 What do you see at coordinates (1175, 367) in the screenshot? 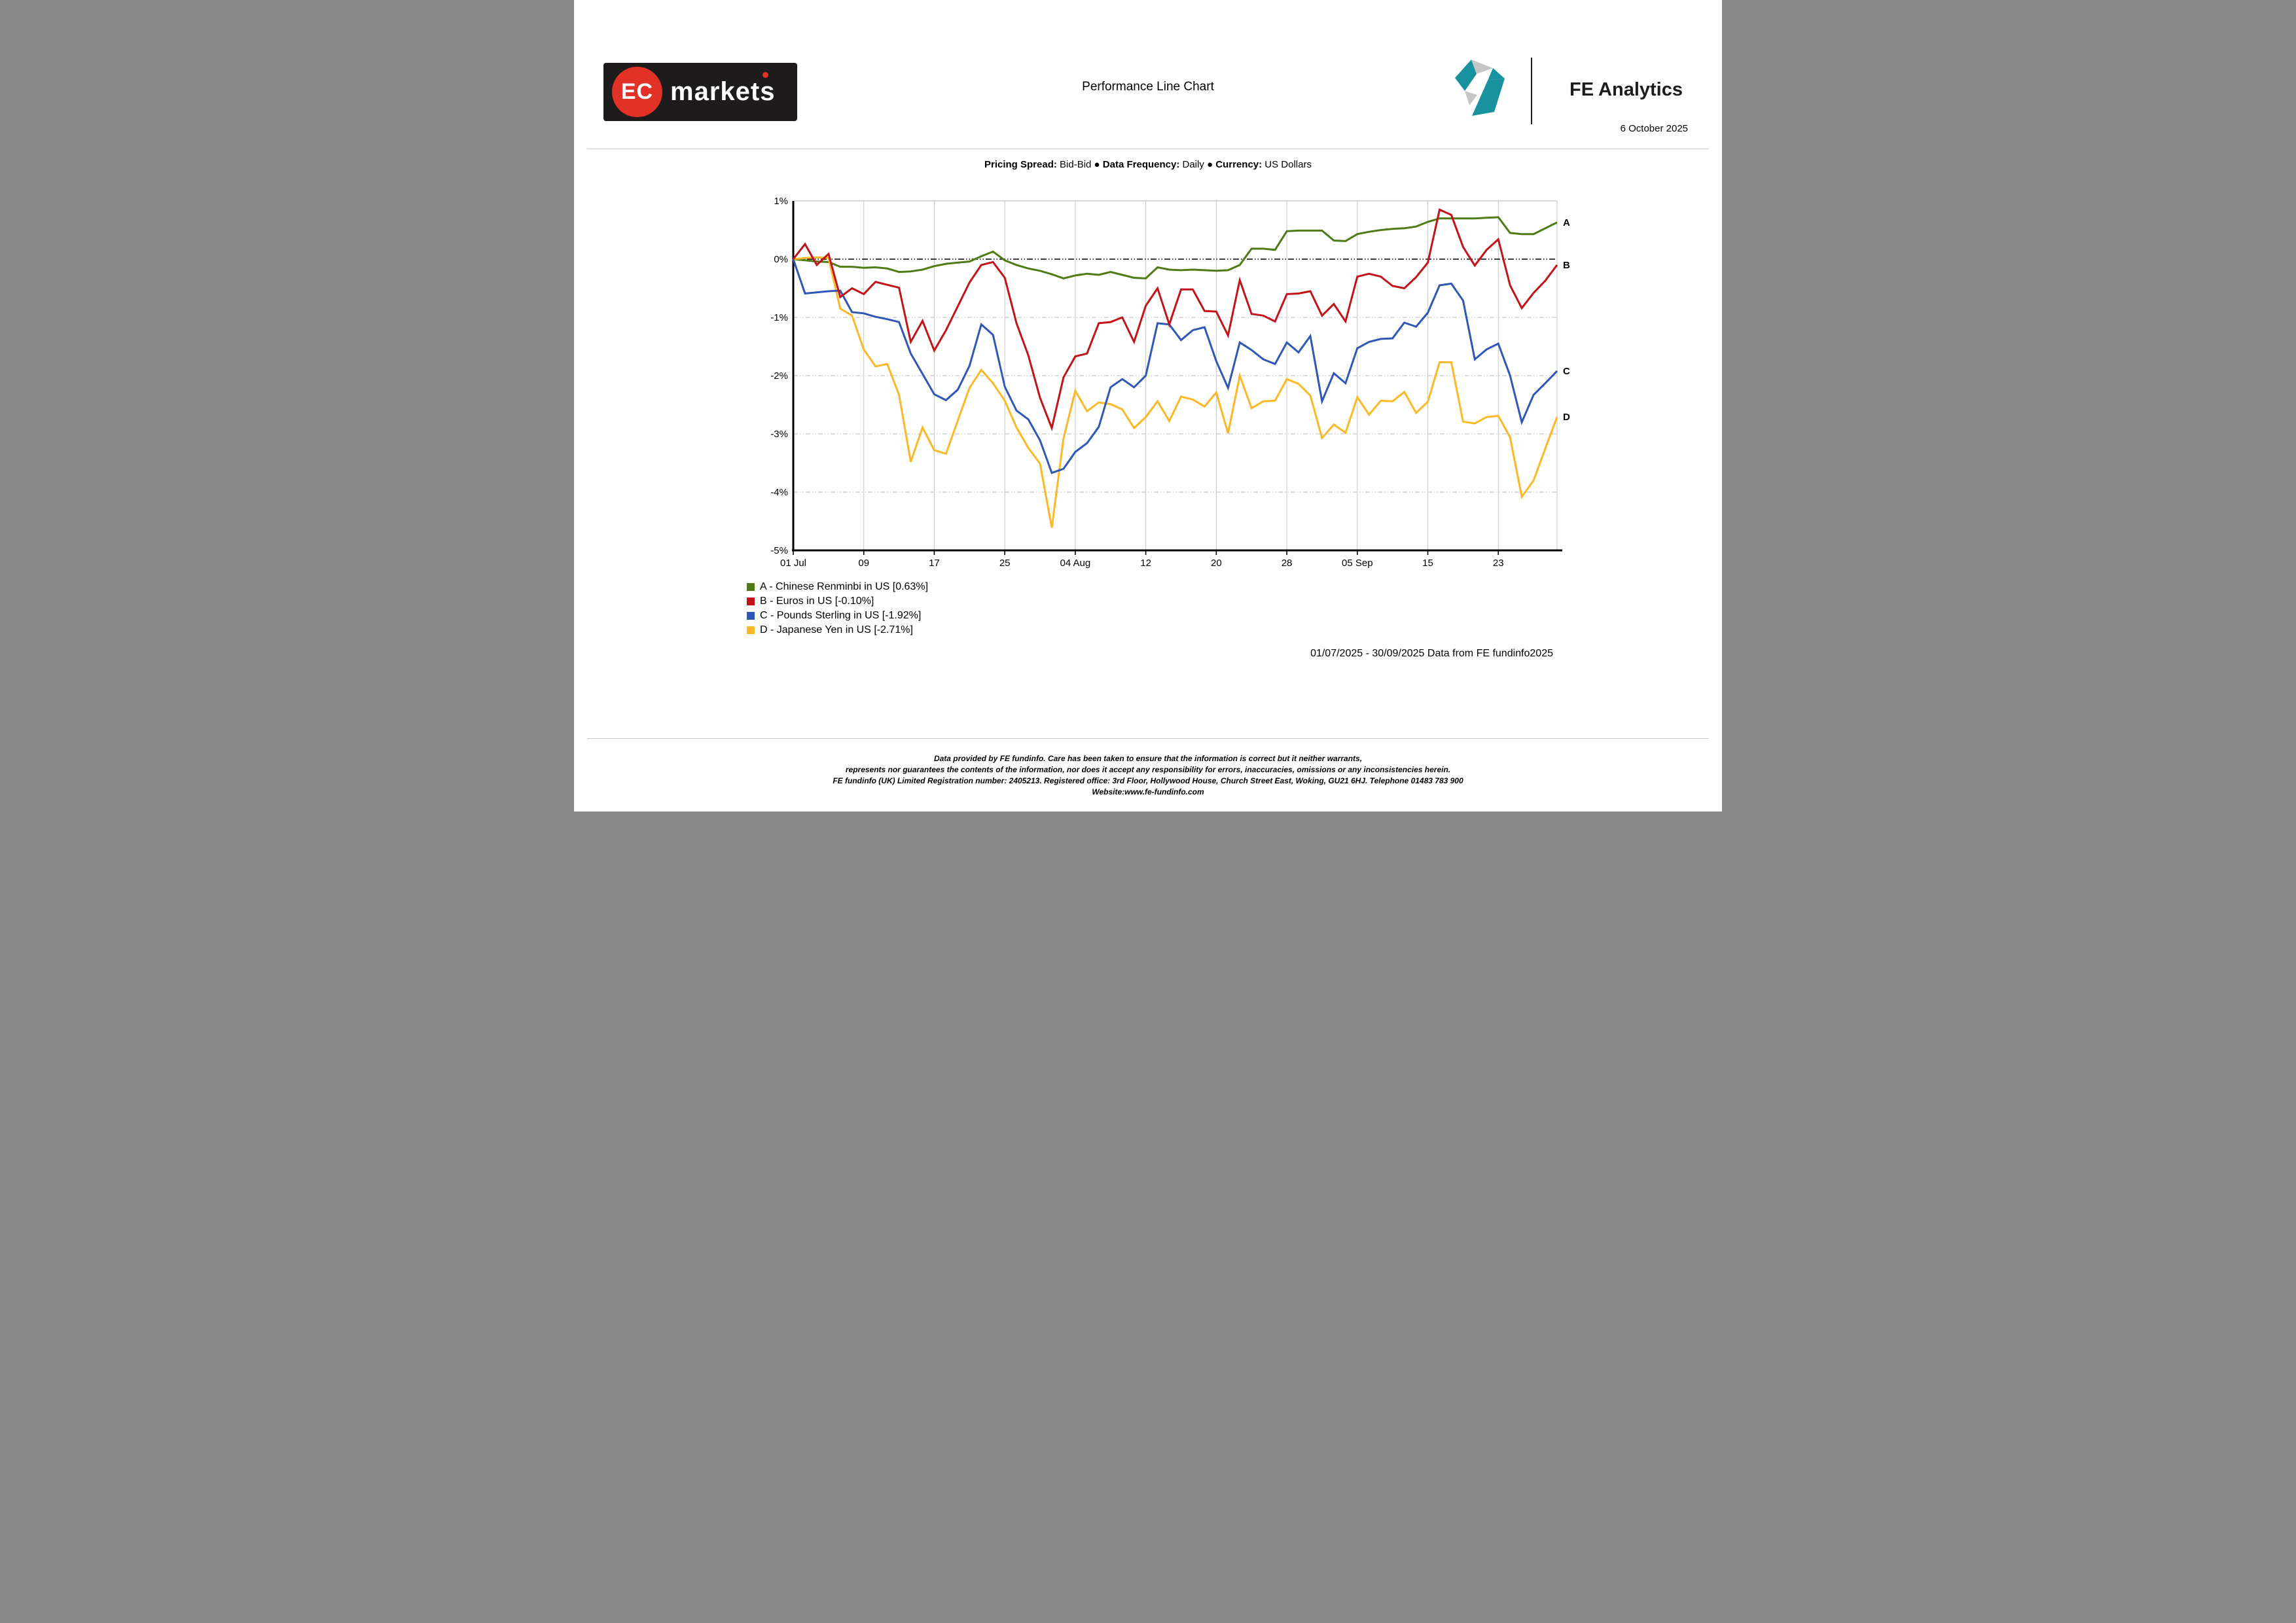
I see `series-line-c` at bounding box center [1175, 367].